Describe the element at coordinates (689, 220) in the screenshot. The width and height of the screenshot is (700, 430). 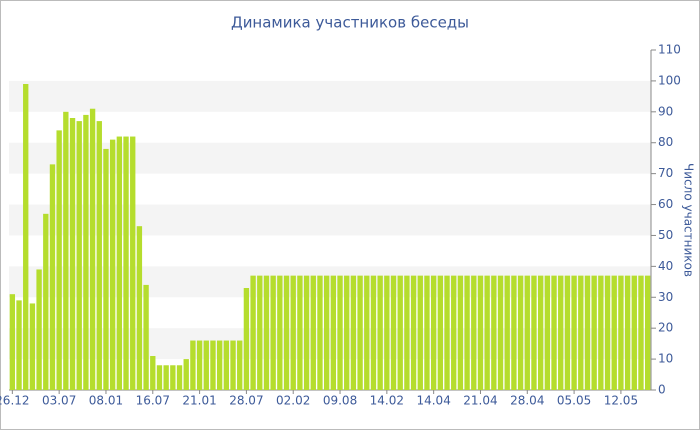
I see `y-axis-title: Число участников` at that location.